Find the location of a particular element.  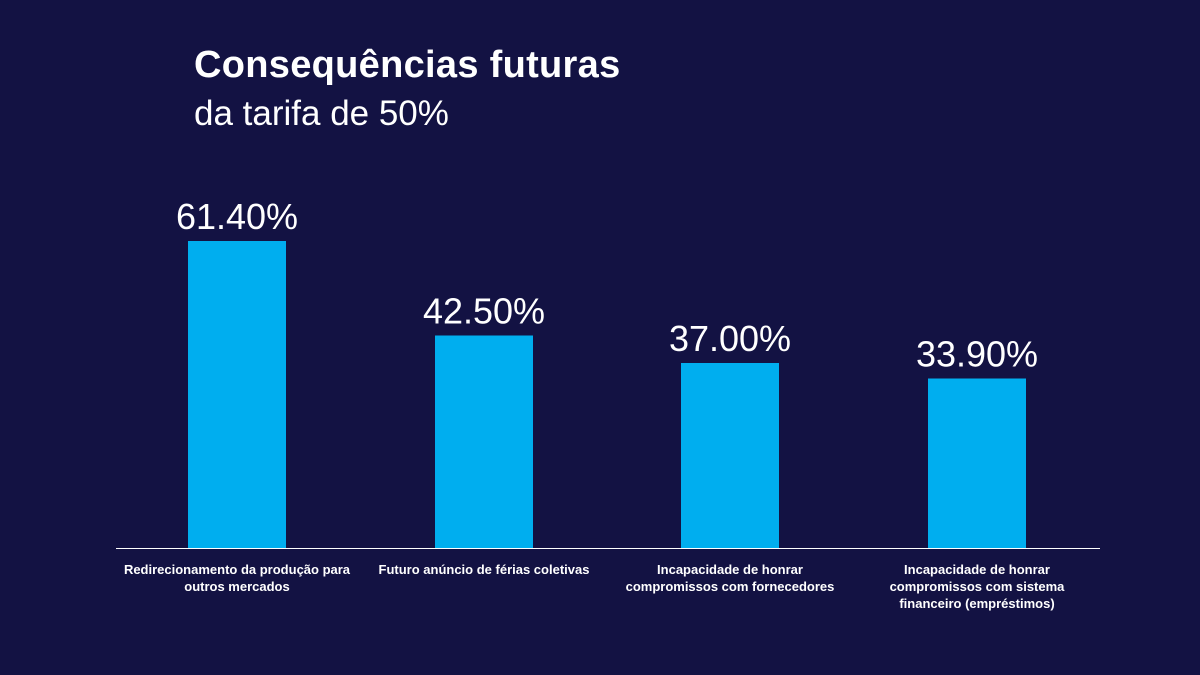

value-label-3: 33.90% is located at coordinates (977, 354).